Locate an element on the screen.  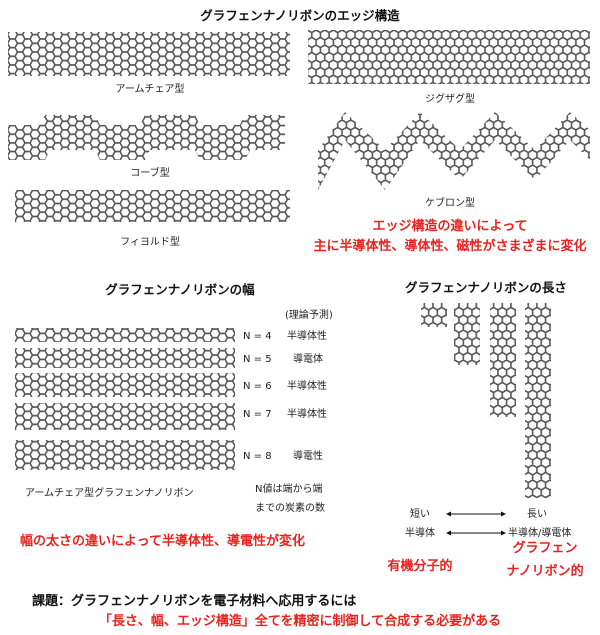
armchair-label: アームチェア型 is located at coordinates (149, 88).